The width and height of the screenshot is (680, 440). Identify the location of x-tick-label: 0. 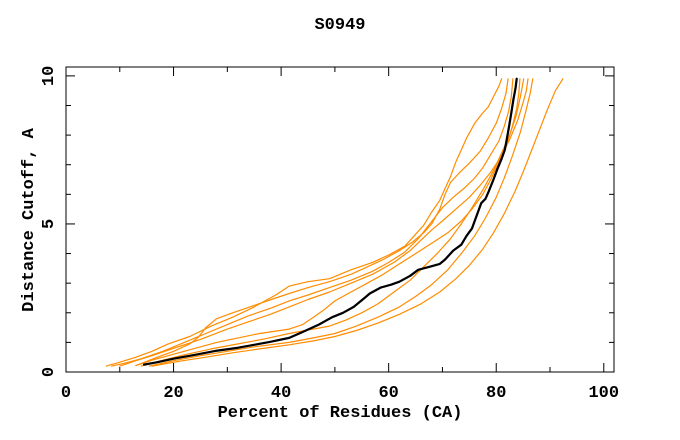
(66, 393).